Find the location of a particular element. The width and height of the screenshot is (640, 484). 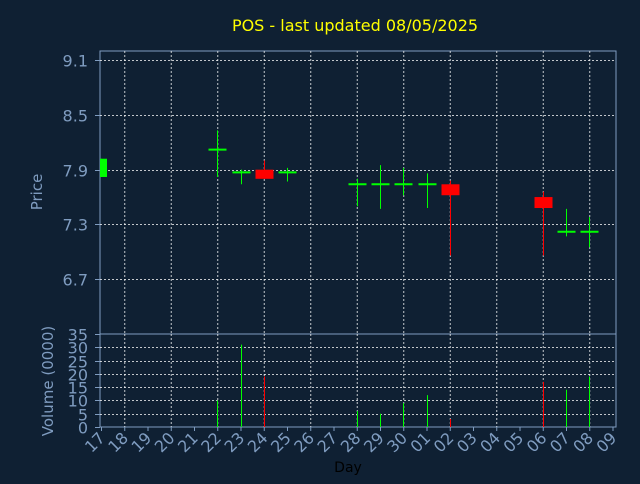

volume-tick-label: 30 is located at coordinates (78, 348).